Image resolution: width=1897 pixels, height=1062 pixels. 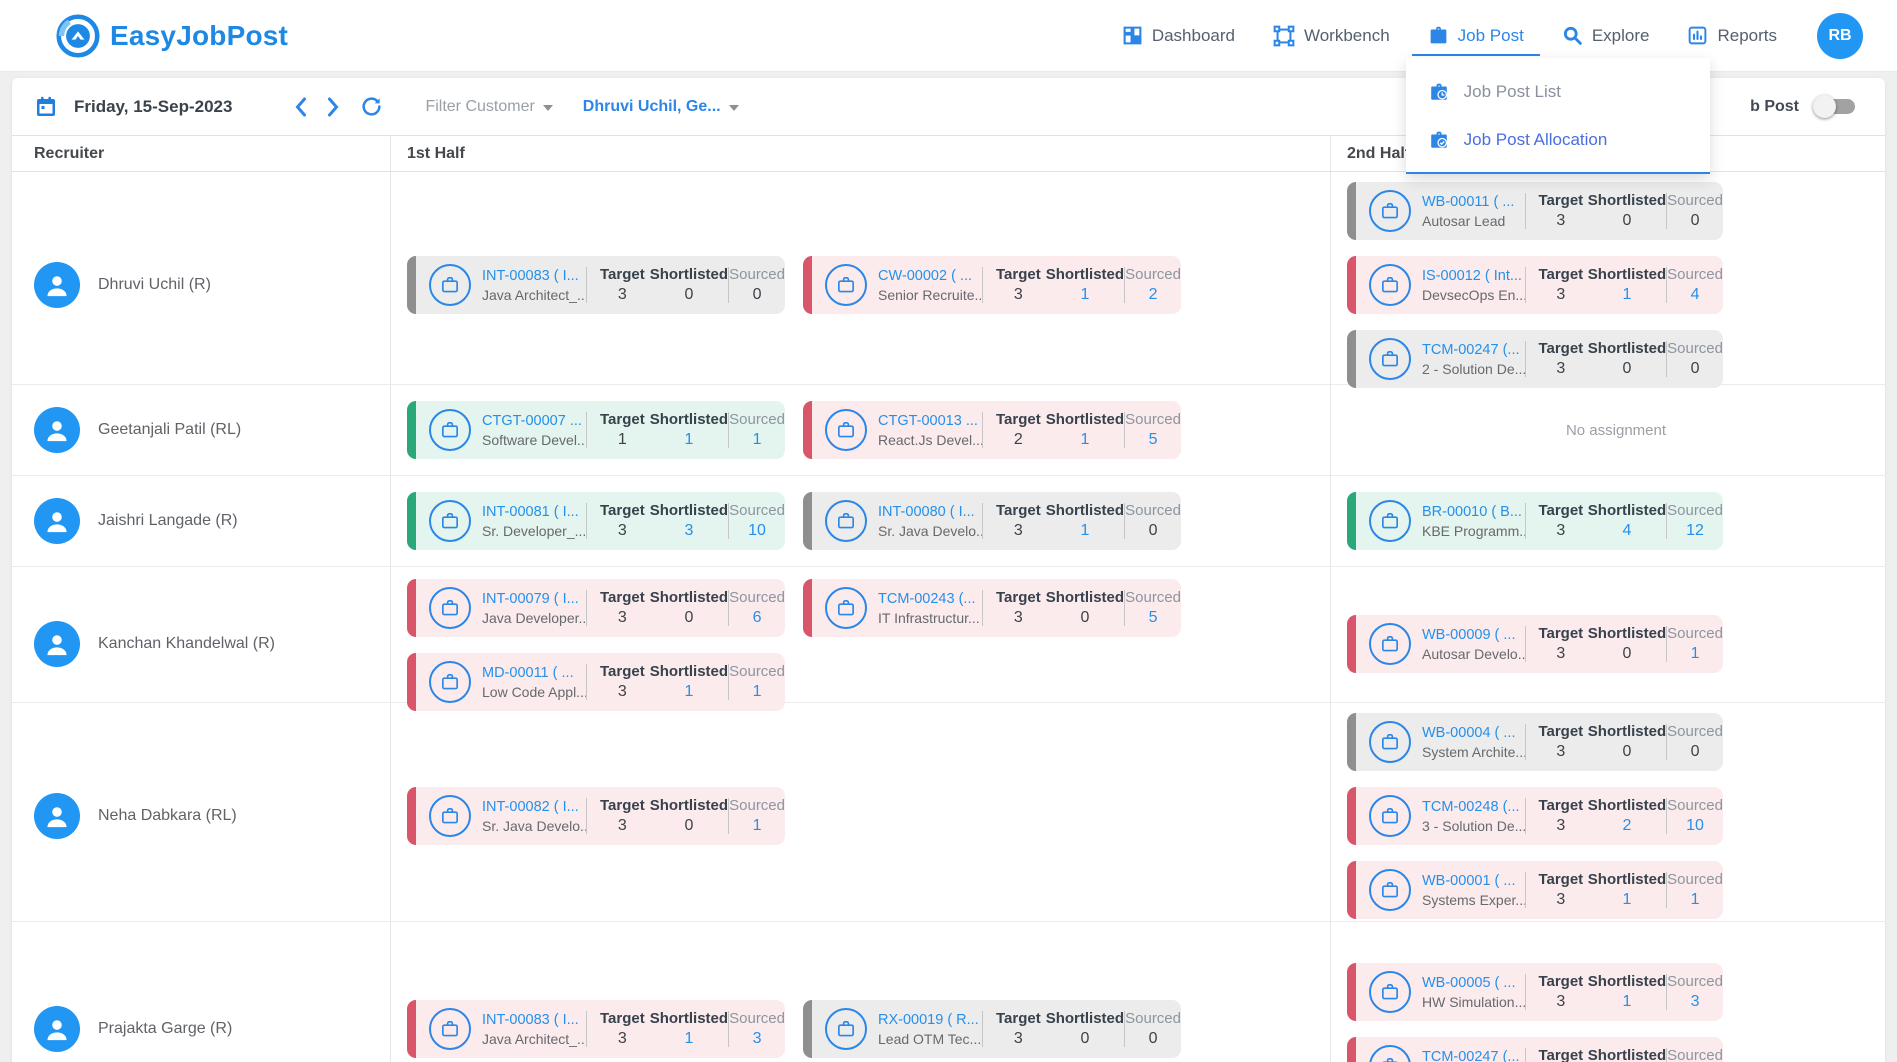 What do you see at coordinates (371, 106) in the screenshot?
I see `refresh-icon` at bounding box center [371, 106].